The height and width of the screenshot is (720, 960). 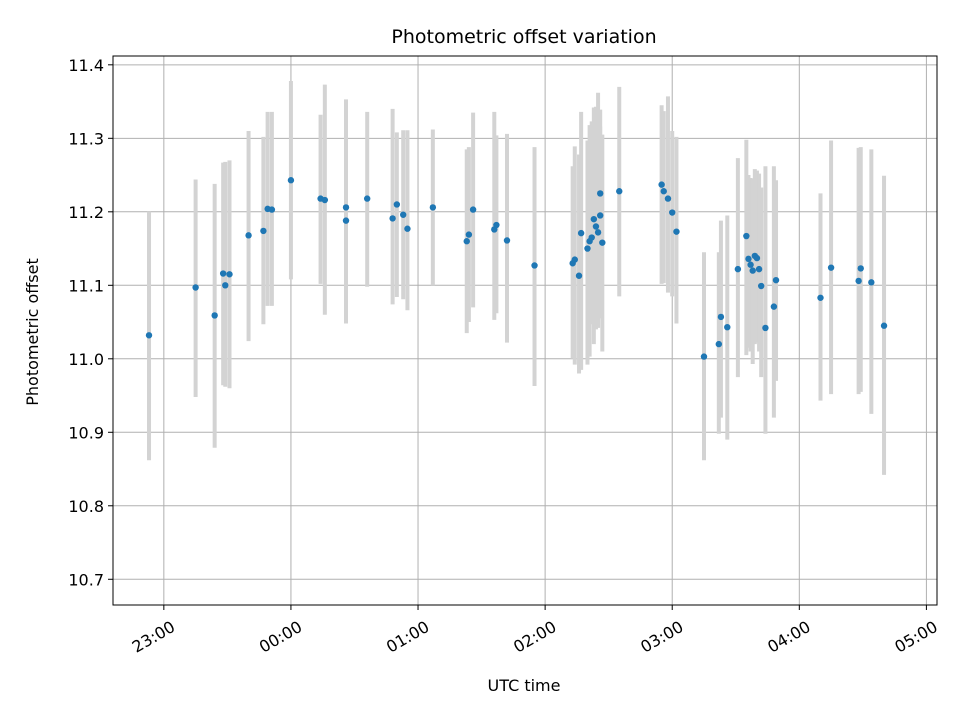 I want to click on y-tick-label: 10.7, so click(x=86, y=579).